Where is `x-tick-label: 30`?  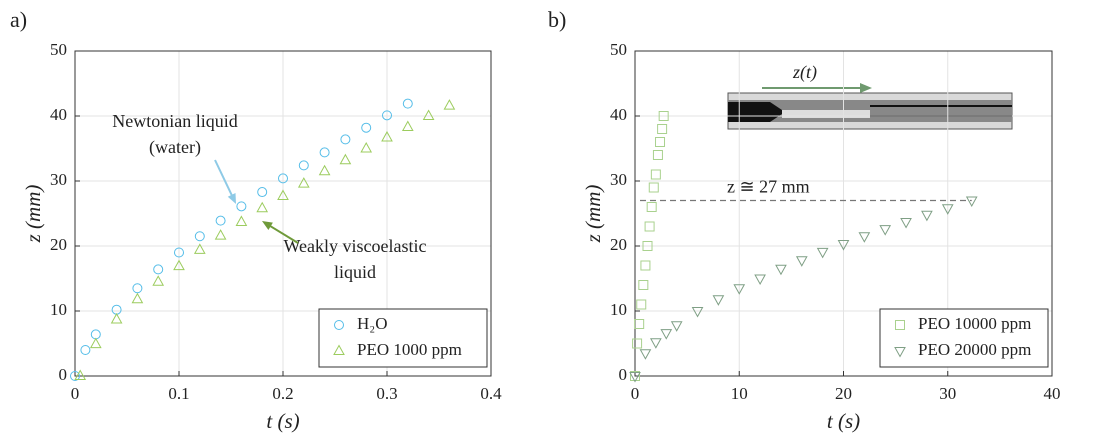
x-tick-label: 30 is located at coordinates (947, 393).